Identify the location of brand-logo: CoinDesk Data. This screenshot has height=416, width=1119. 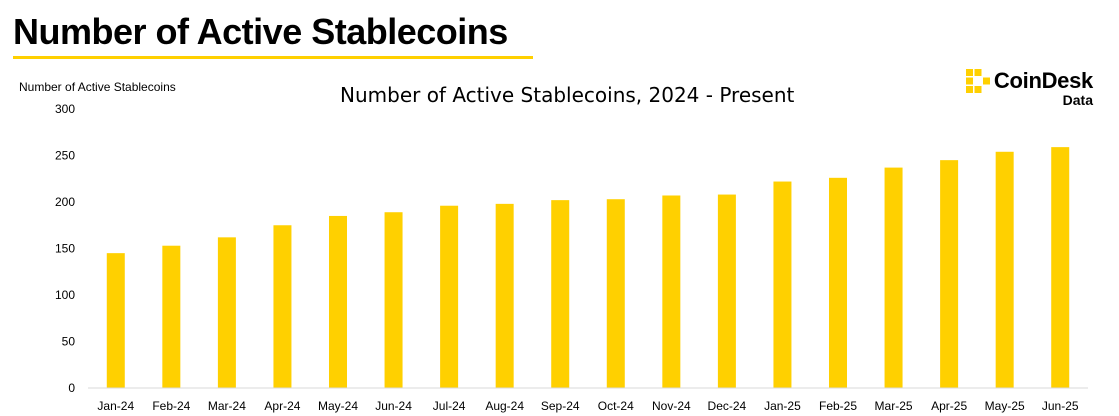
(1029, 88).